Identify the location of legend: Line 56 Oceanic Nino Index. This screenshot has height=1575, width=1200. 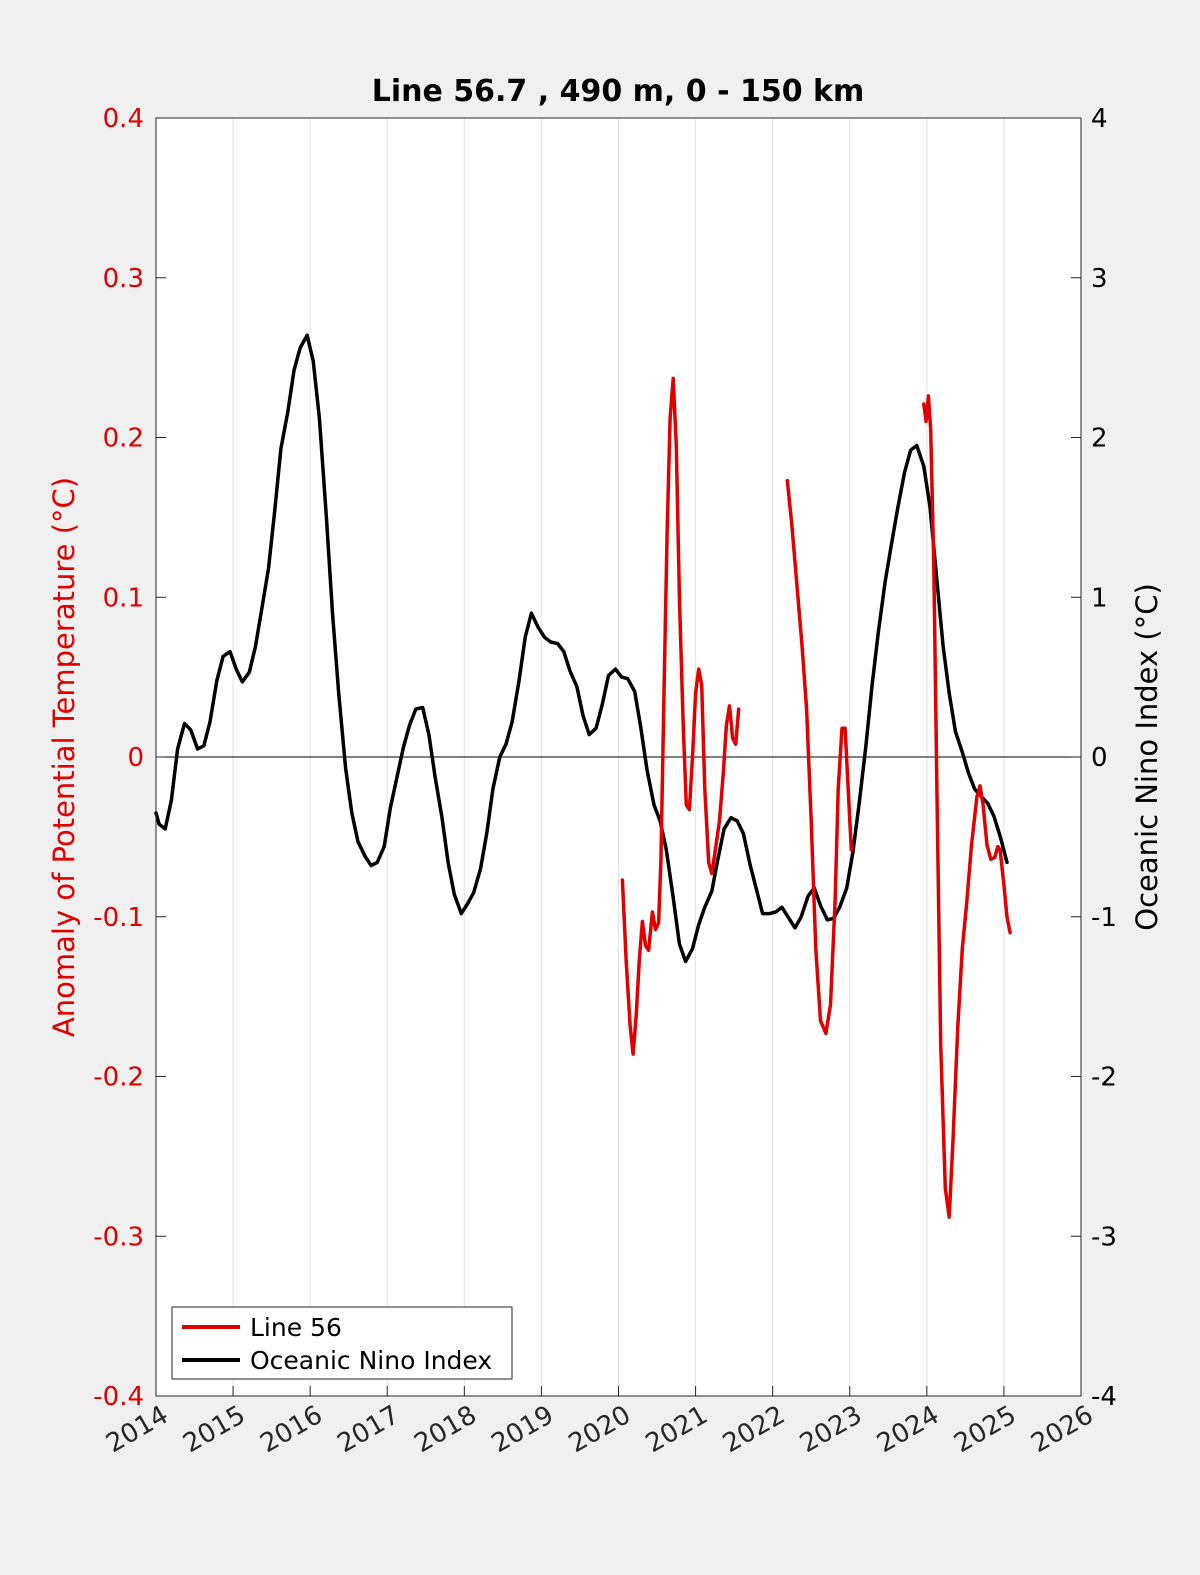
(342, 1343).